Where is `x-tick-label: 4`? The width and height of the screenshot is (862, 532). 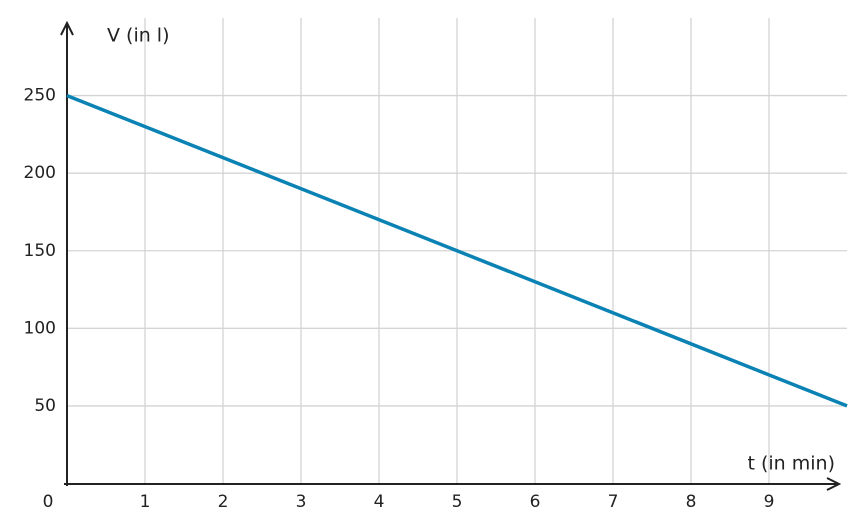 x-tick-label: 4 is located at coordinates (379, 502).